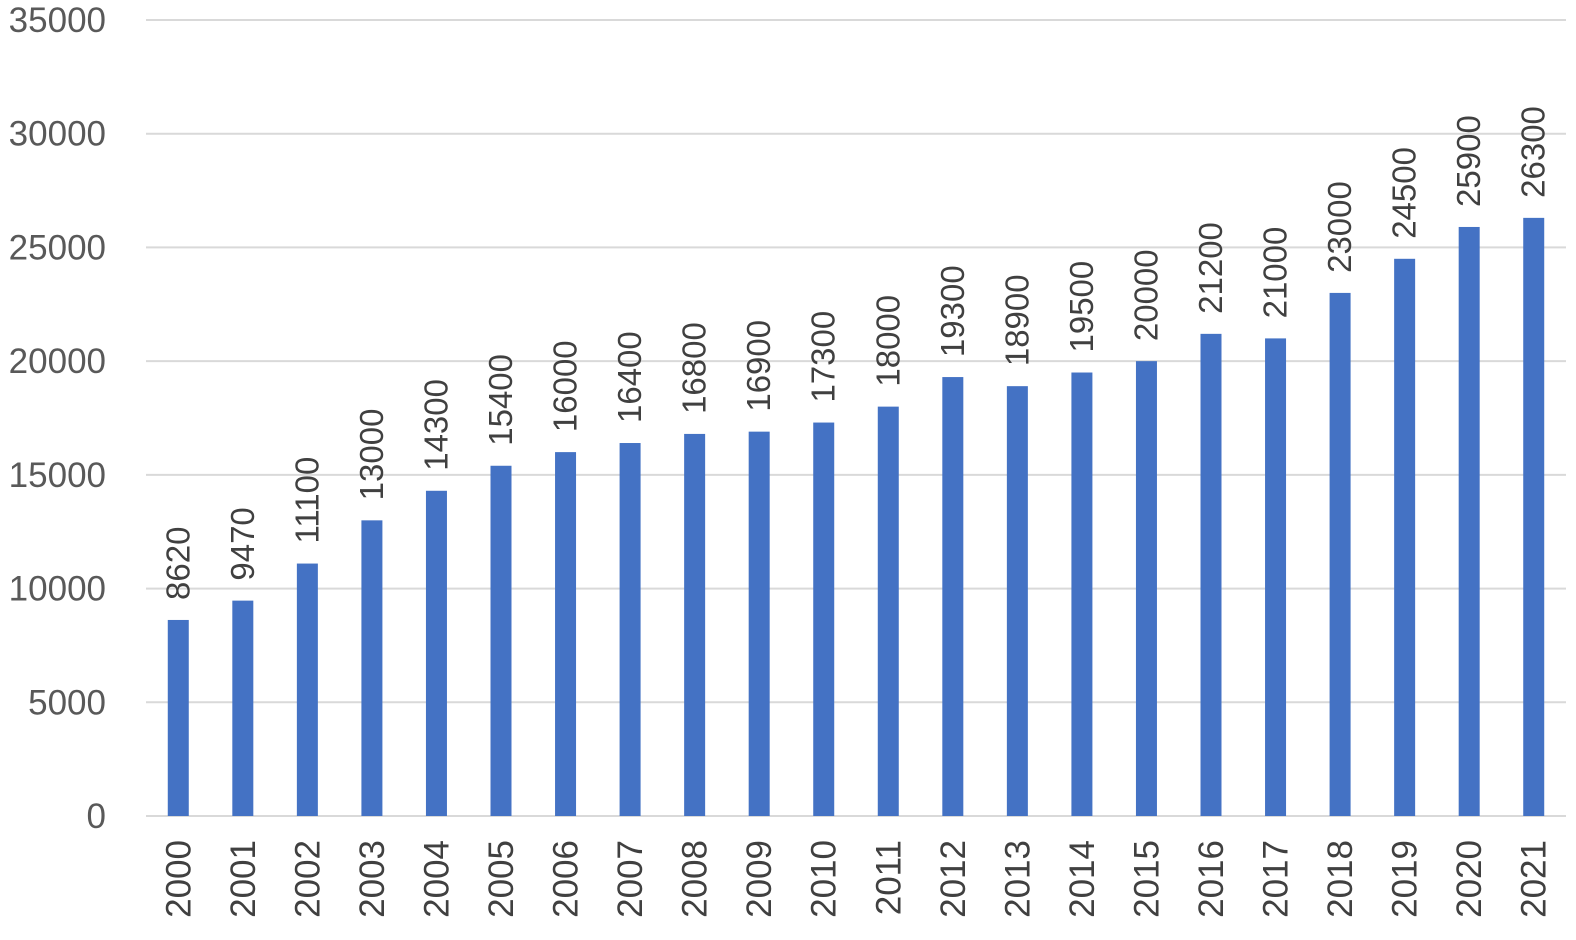  What do you see at coordinates (57, 247) in the screenshot?
I see `y-tick-label: 25000` at bounding box center [57, 247].